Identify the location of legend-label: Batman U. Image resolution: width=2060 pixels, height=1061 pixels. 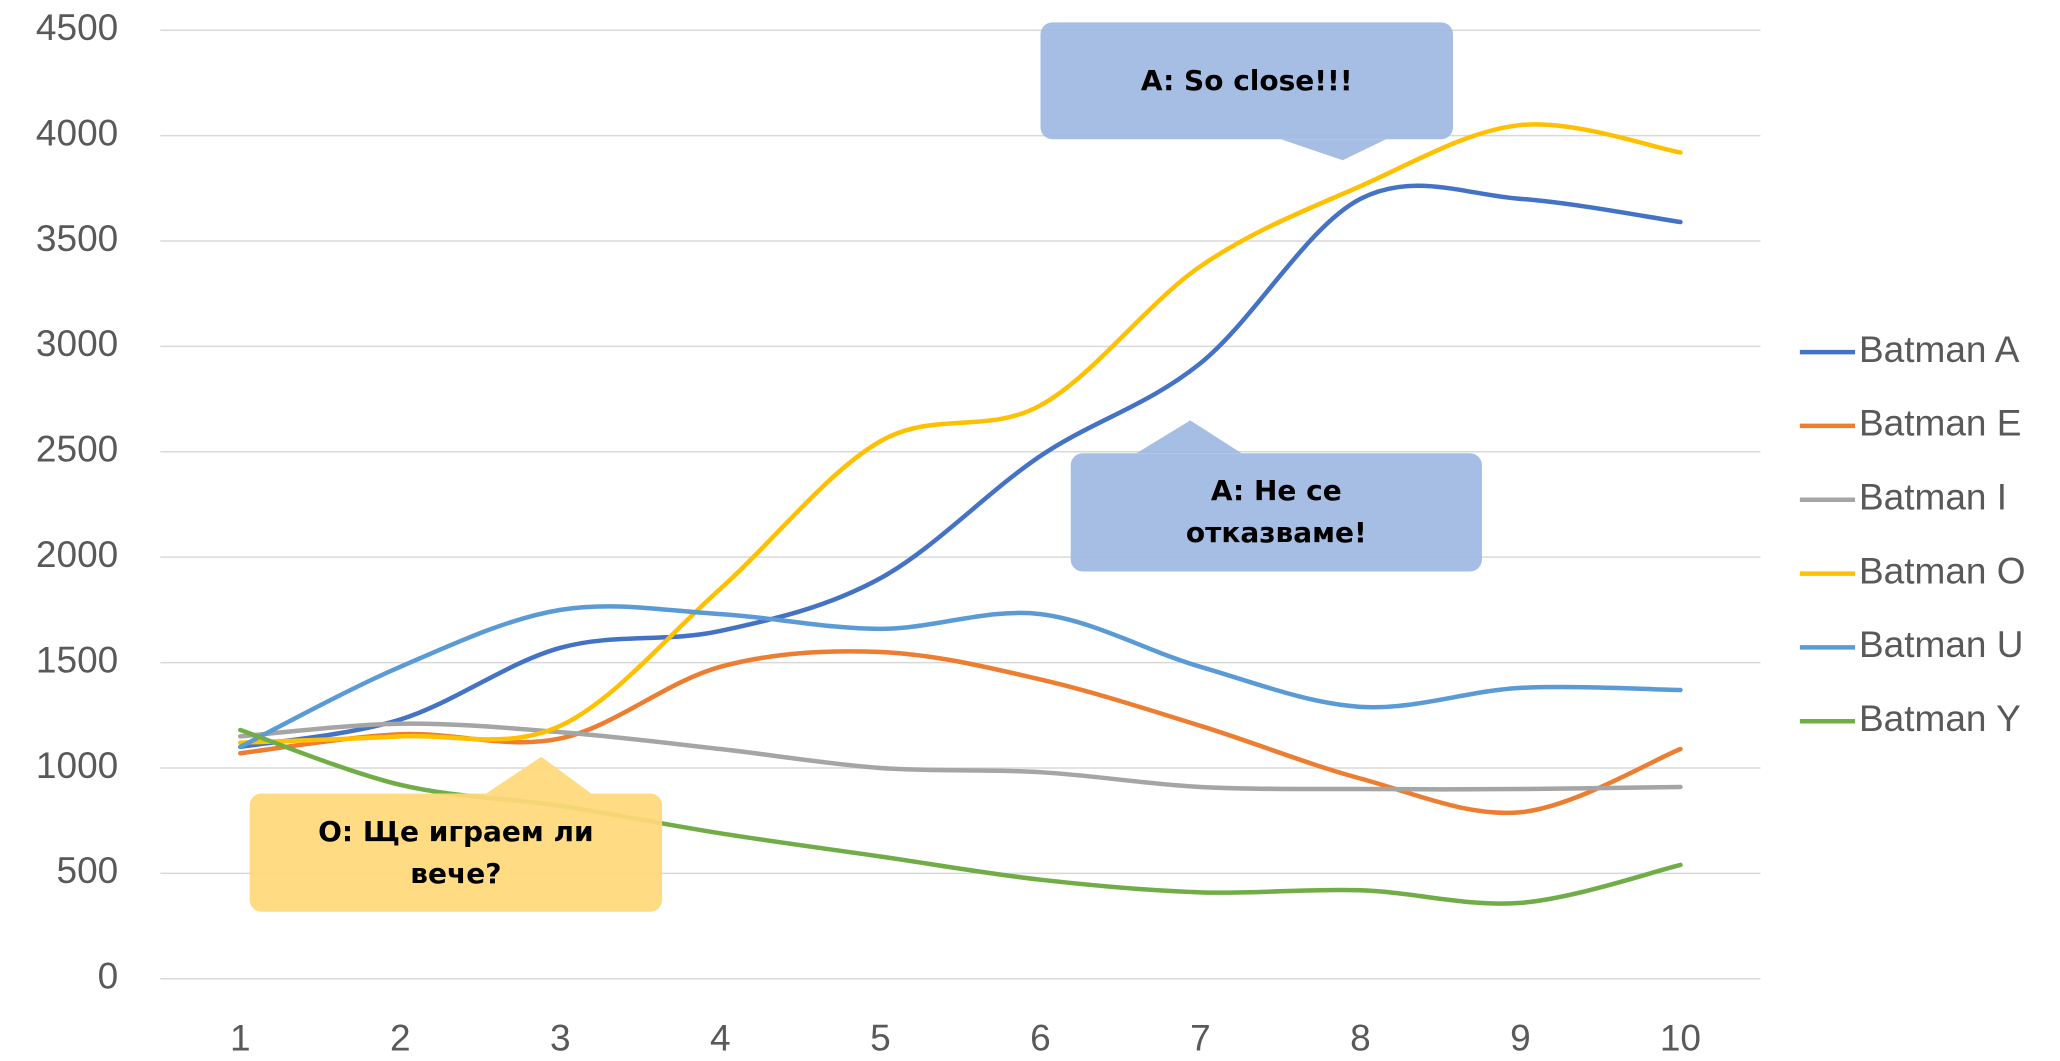
(1941, 644).